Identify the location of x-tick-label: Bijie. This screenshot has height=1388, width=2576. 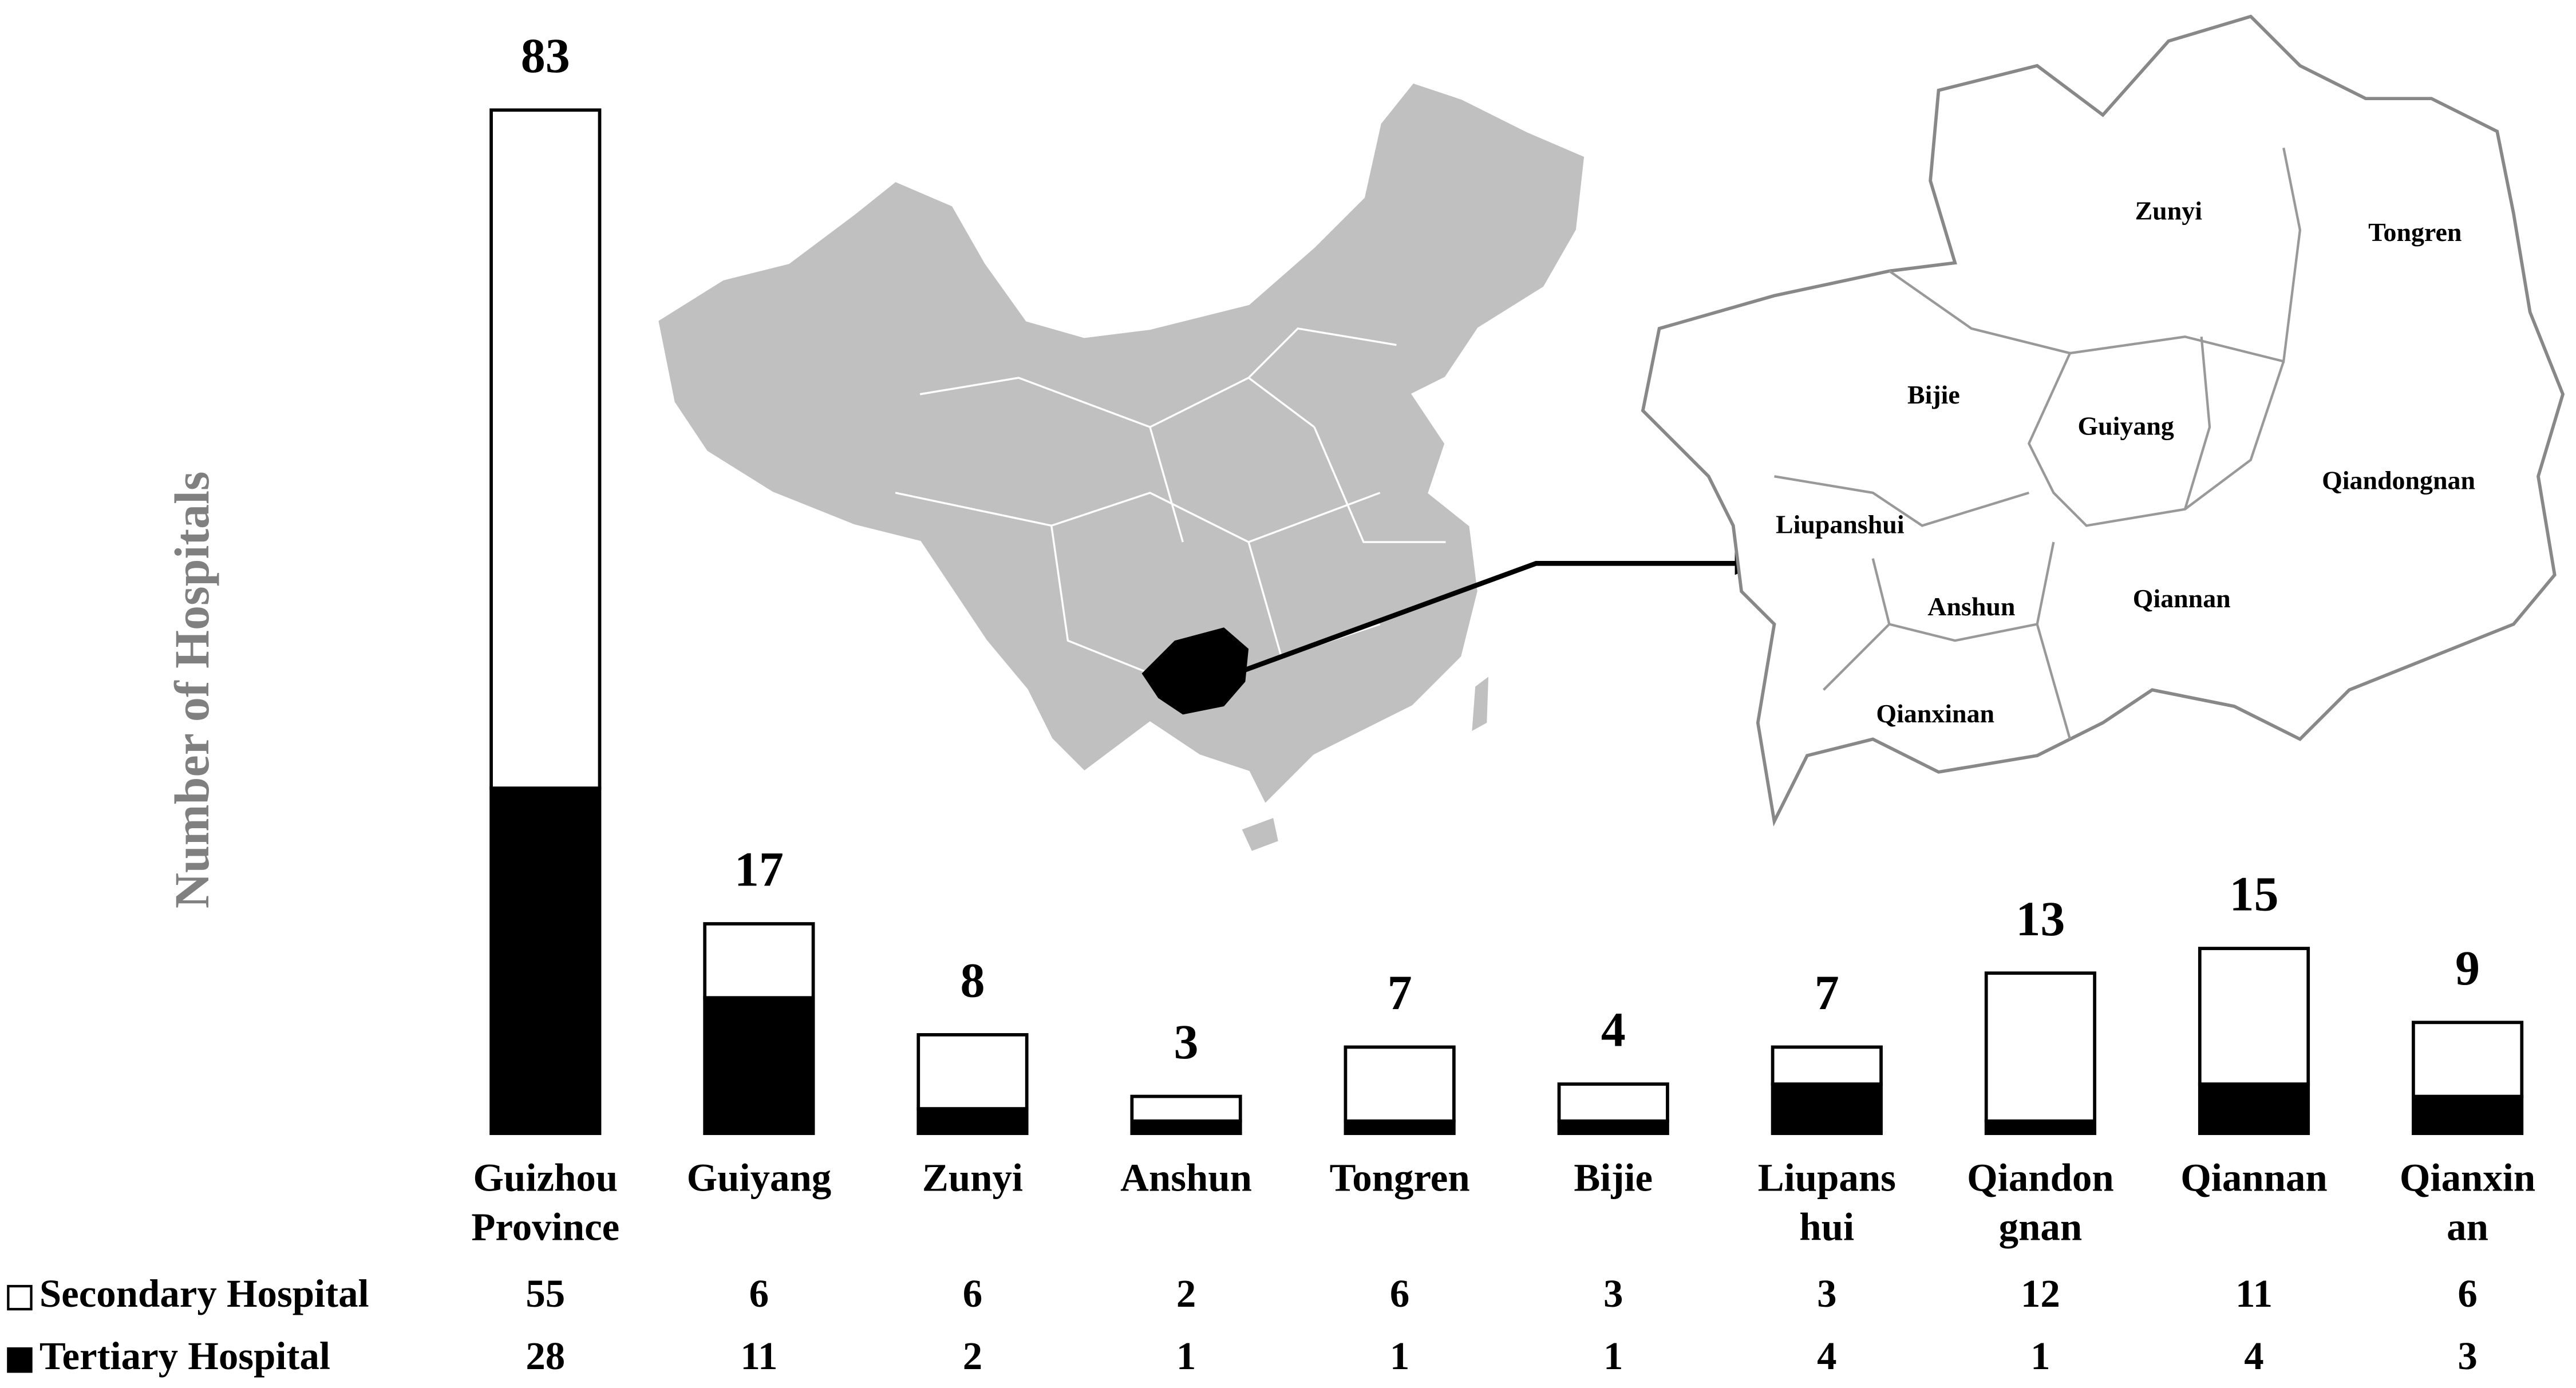
(1613, 1179).